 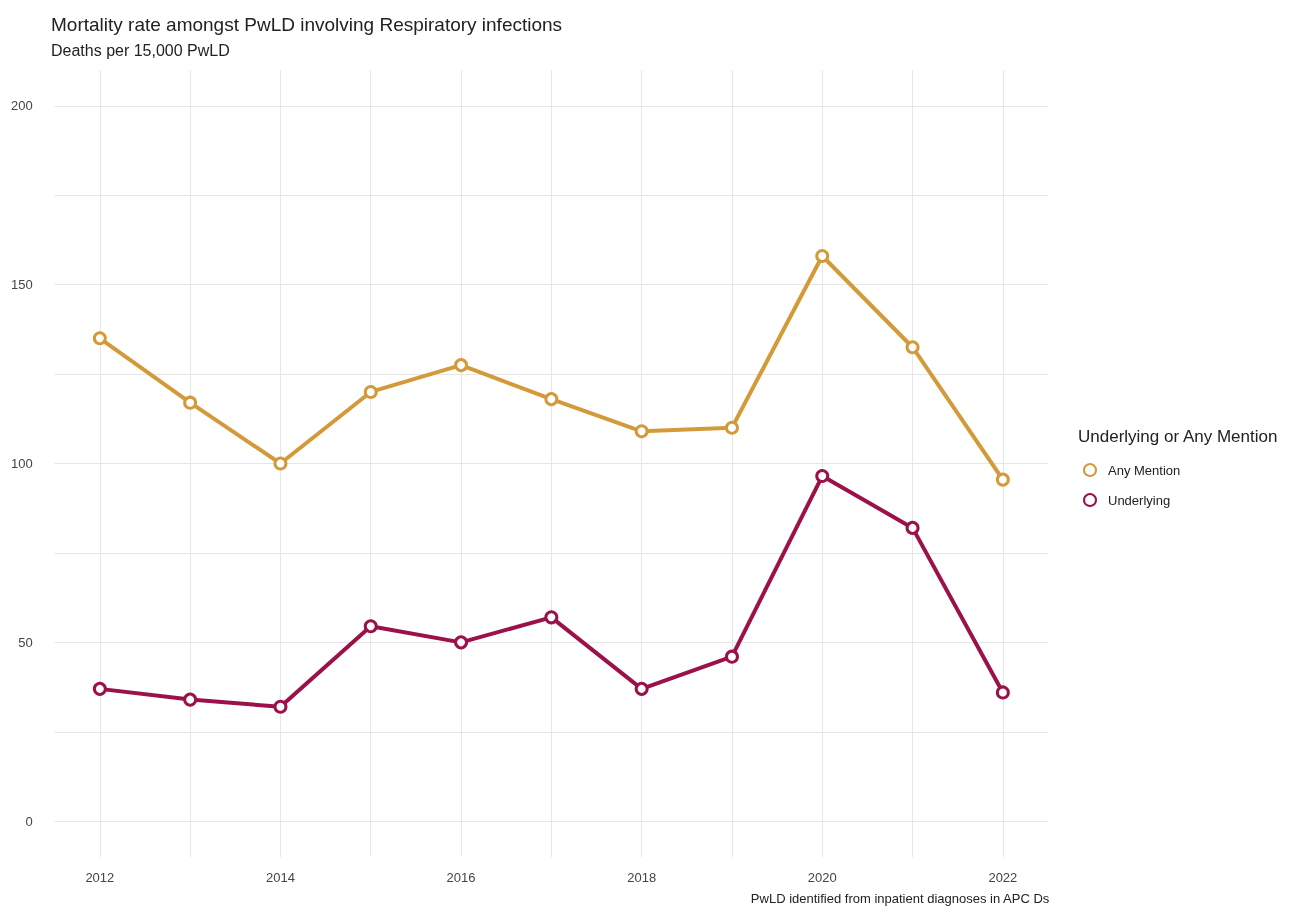 I want to click on x-tick-label: 2014, so click(x=280, y=877).